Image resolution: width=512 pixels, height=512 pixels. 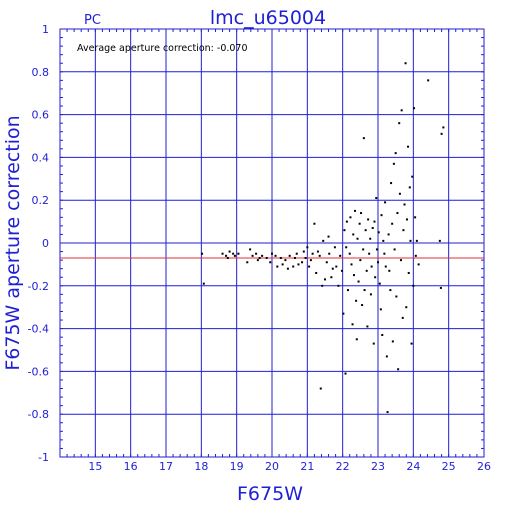 I want to click on x-tick-labels: 15 16 17 18 19 20 21 22 23 24 25 26, so click(x=289, y=466).